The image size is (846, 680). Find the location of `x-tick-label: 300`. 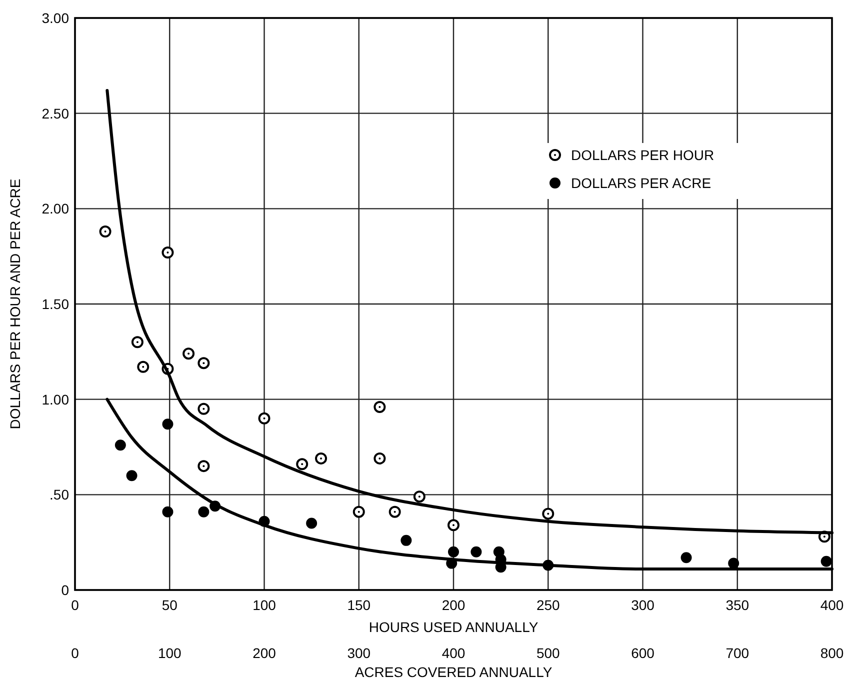

x-tick-label: 300 is located at coordinates (643, 605).